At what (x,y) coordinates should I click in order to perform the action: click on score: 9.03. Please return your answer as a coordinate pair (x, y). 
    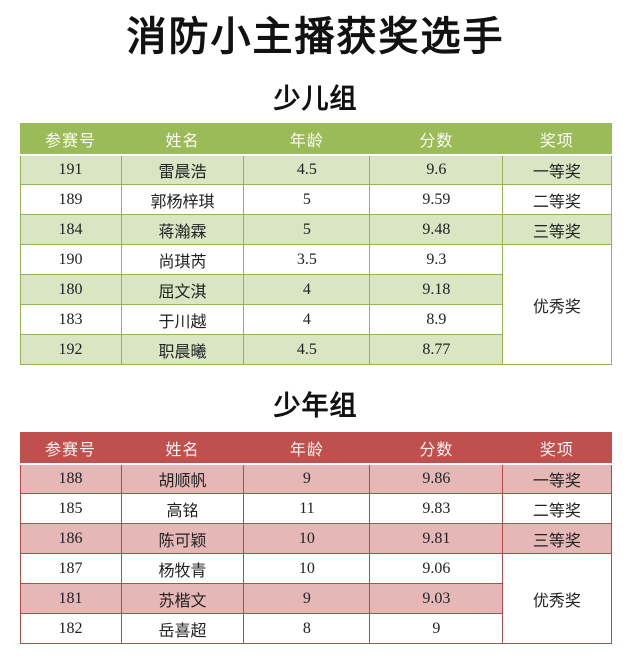
    Looking at the image, I should click on (436, 598).